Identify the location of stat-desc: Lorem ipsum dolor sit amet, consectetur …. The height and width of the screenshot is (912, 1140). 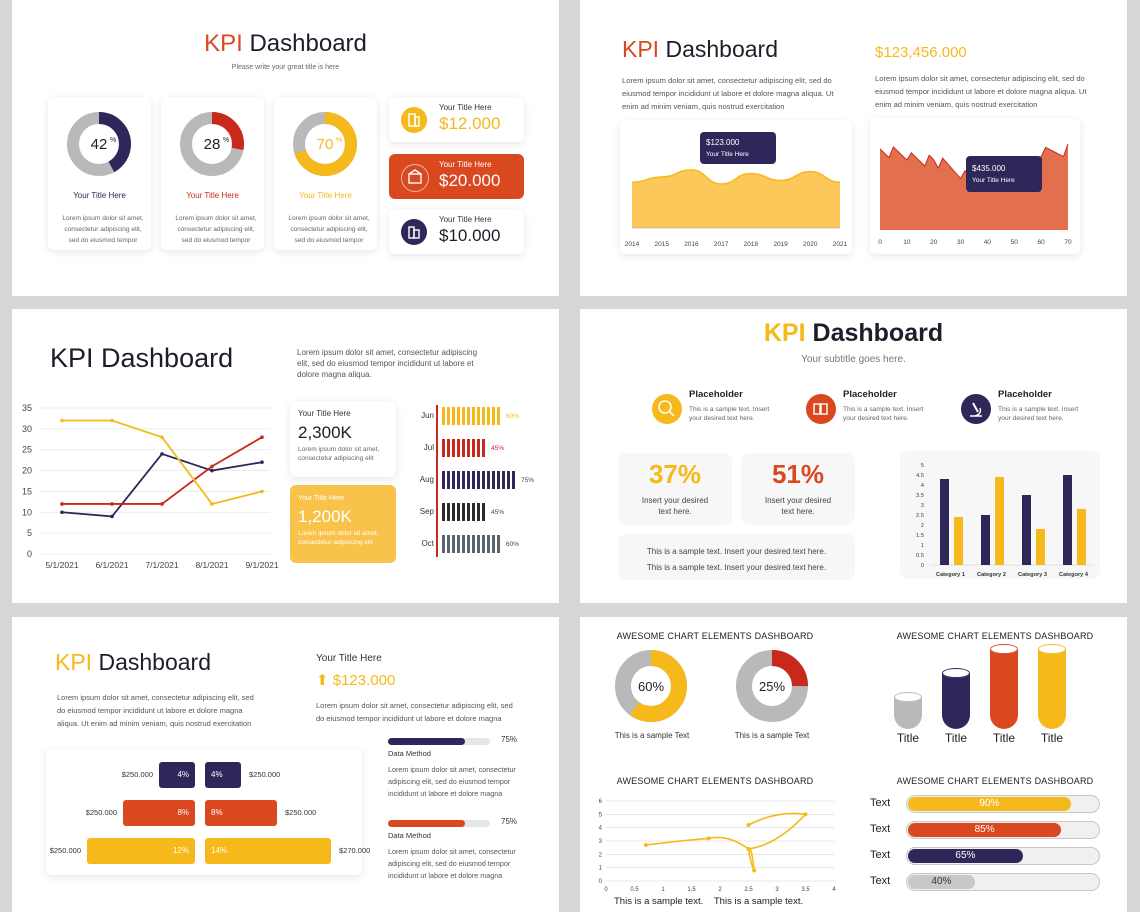
(346, 454).